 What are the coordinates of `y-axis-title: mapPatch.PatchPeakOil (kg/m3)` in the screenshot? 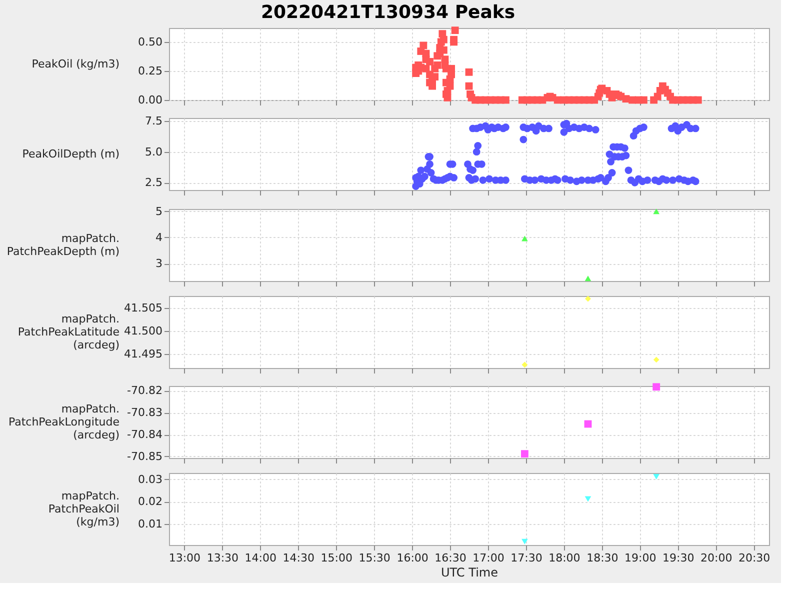 It's located at (84, 509).